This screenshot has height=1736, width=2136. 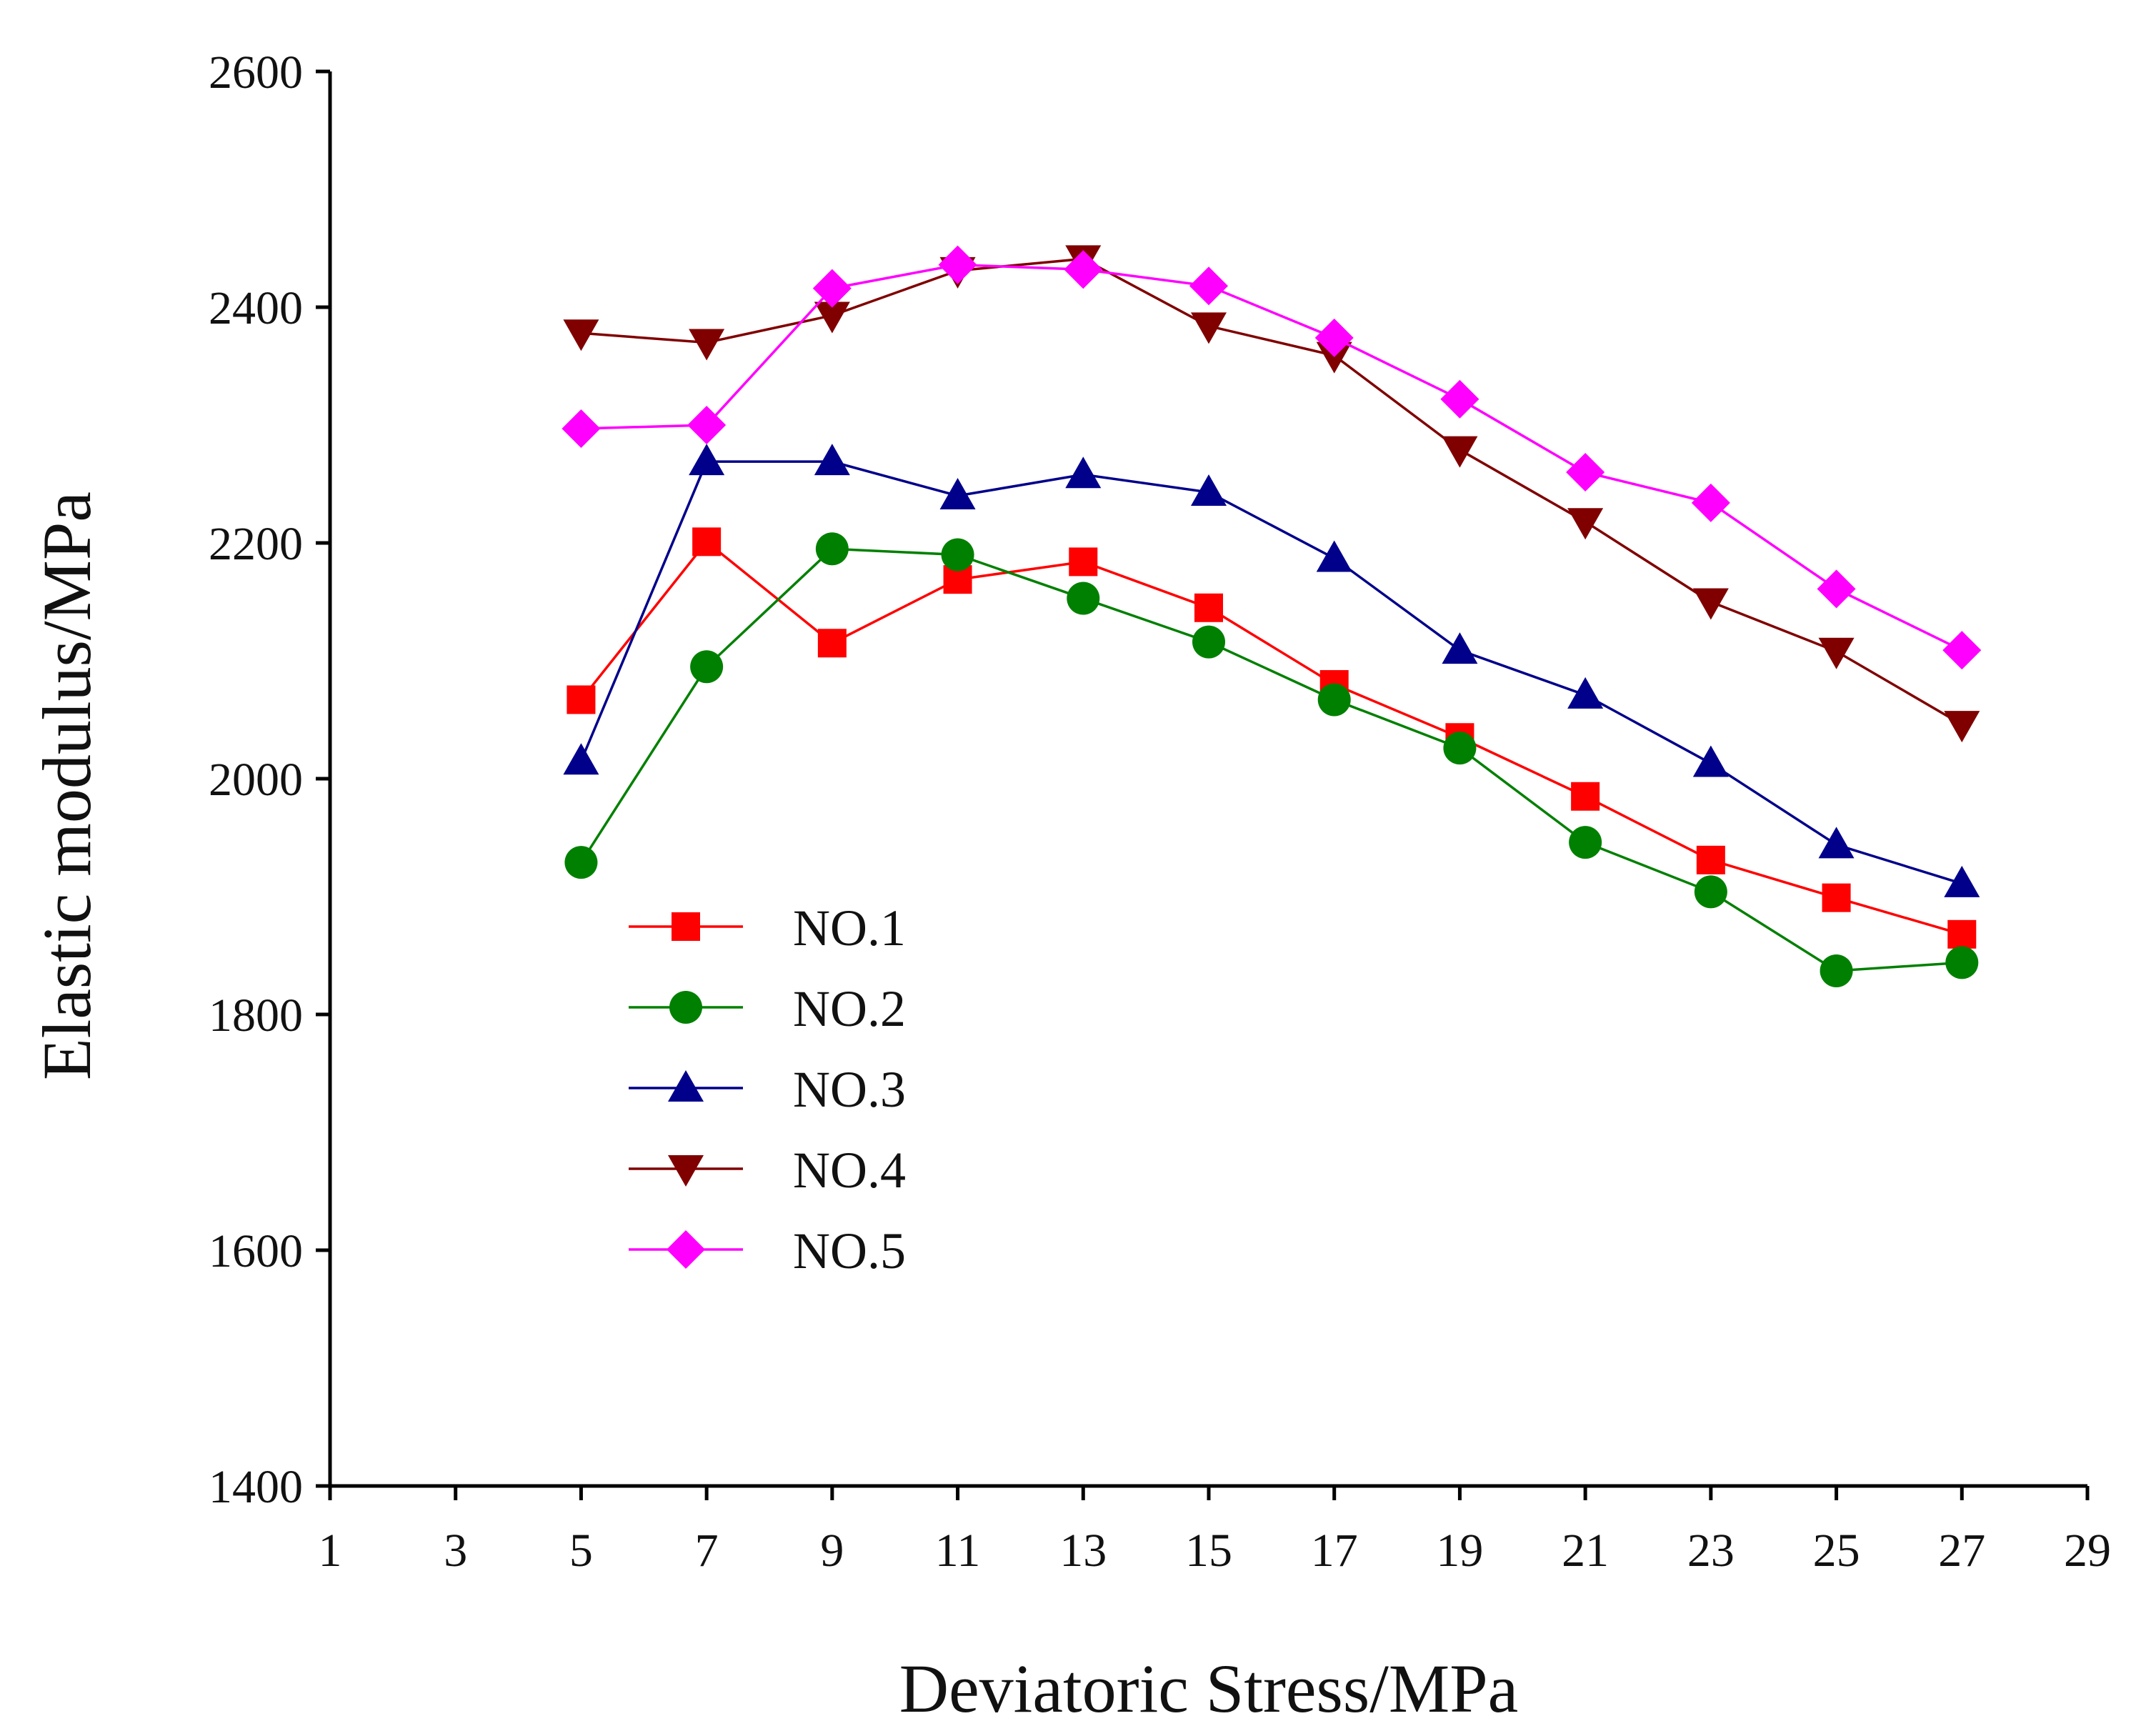 I want to click on legend-label: NO.5, so click(x=850, y=1250).